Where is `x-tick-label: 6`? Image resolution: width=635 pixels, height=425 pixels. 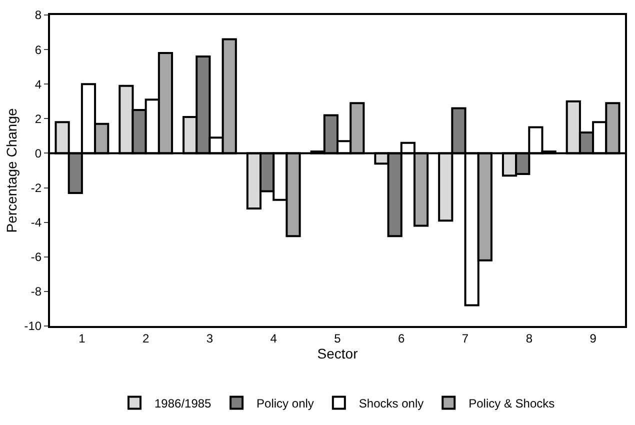
x-tick-label: 6 is located at coordinates (402, 338).